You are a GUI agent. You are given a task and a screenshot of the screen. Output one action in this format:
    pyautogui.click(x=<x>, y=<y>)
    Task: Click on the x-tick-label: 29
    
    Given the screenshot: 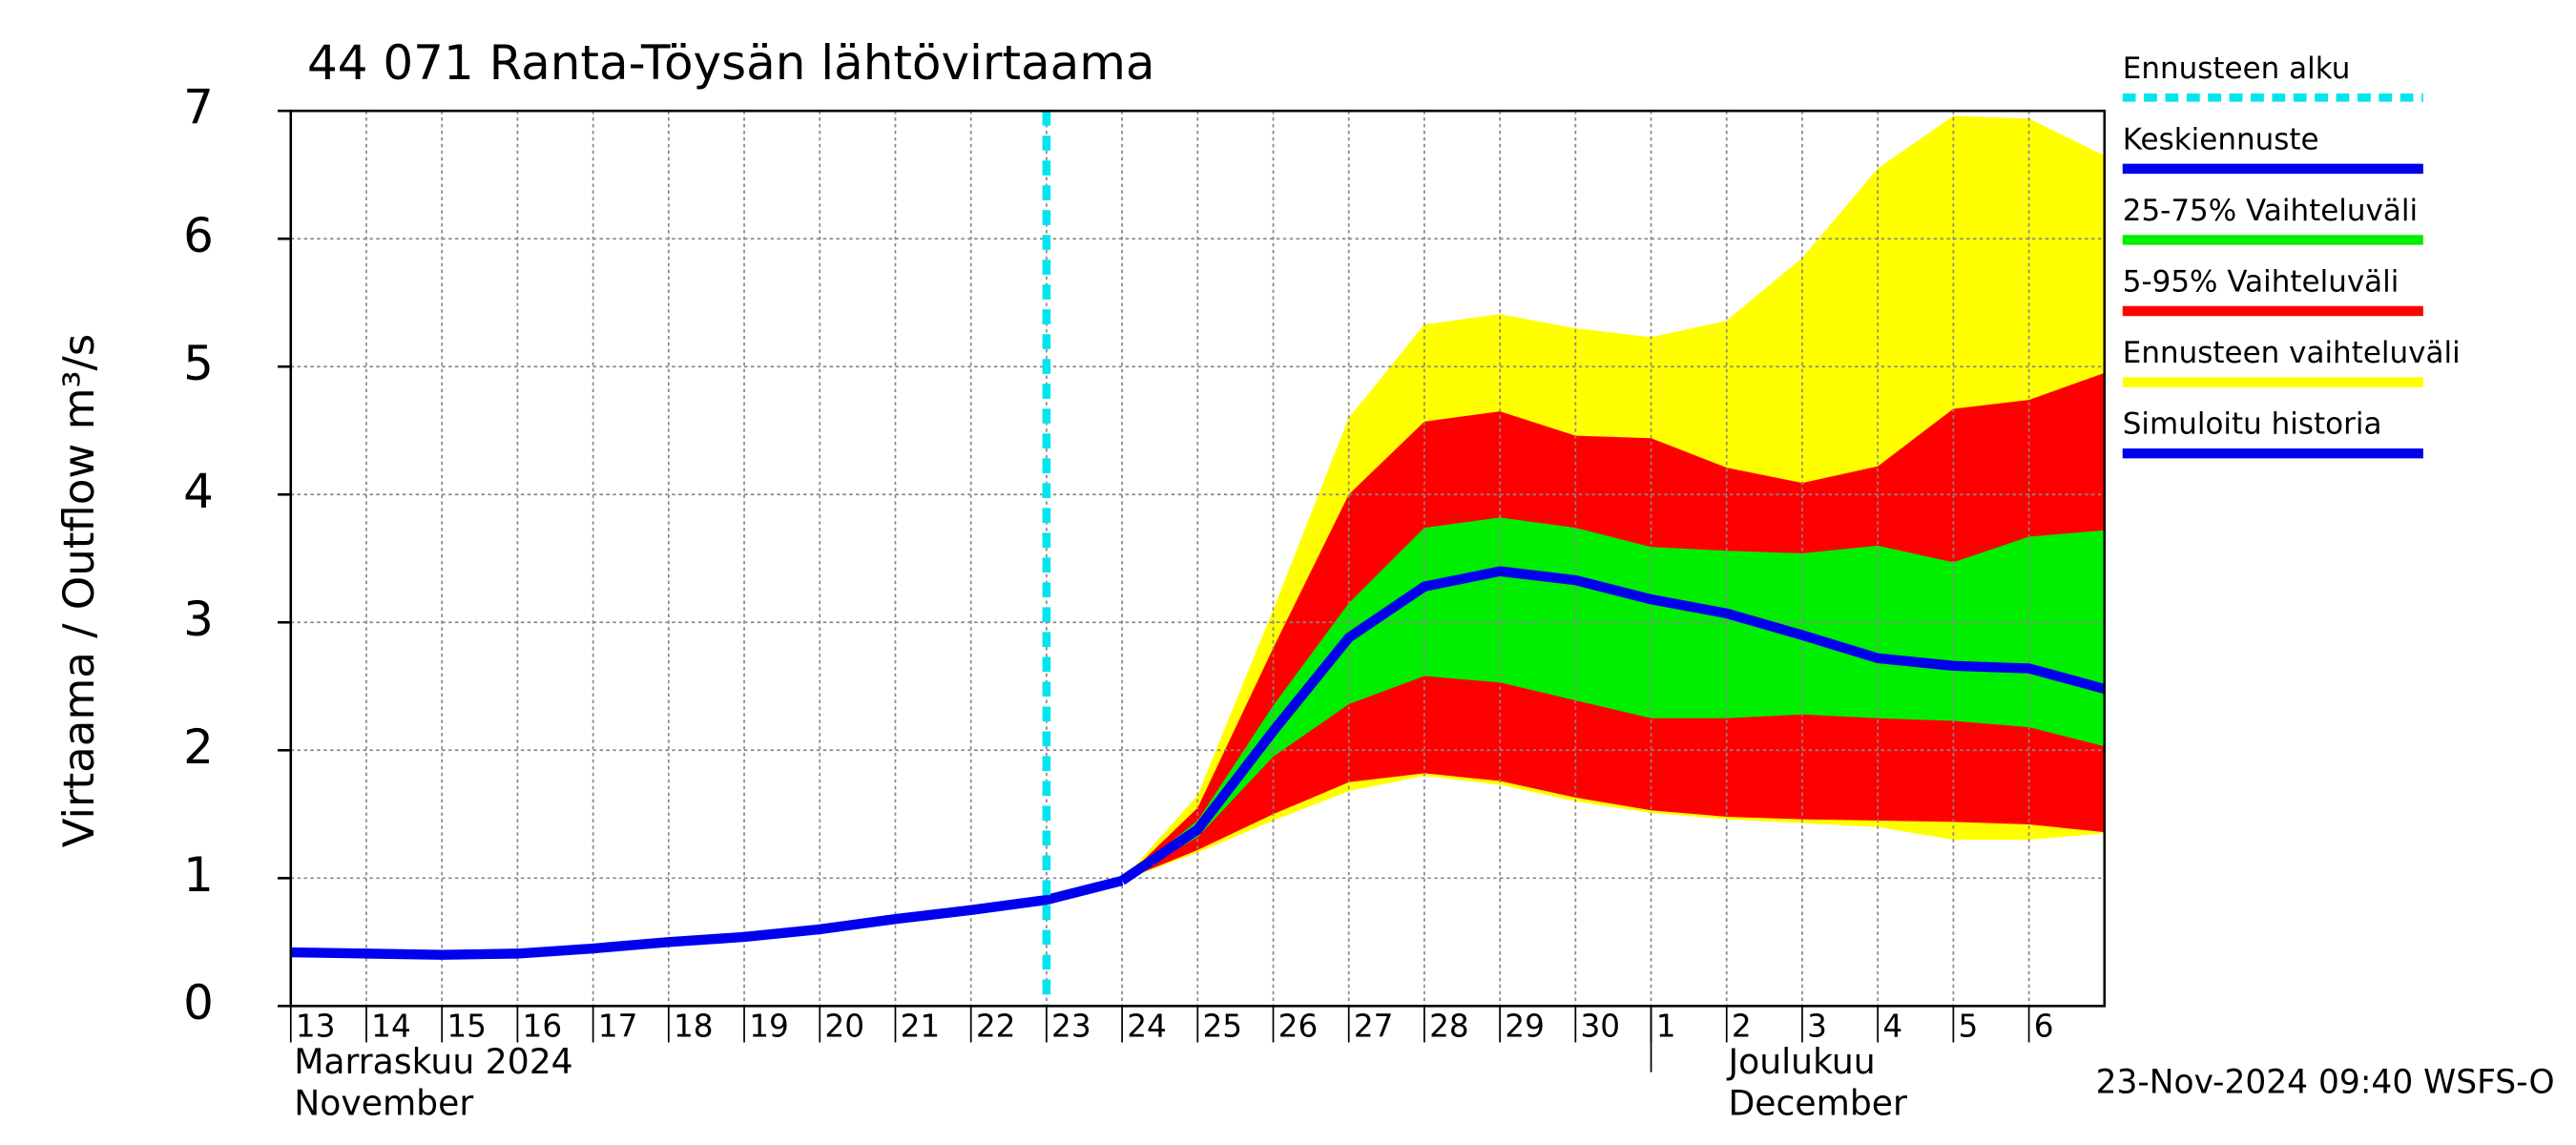 What is the action you would take?
    pyautogui.click(x=1525, y=1026)
    